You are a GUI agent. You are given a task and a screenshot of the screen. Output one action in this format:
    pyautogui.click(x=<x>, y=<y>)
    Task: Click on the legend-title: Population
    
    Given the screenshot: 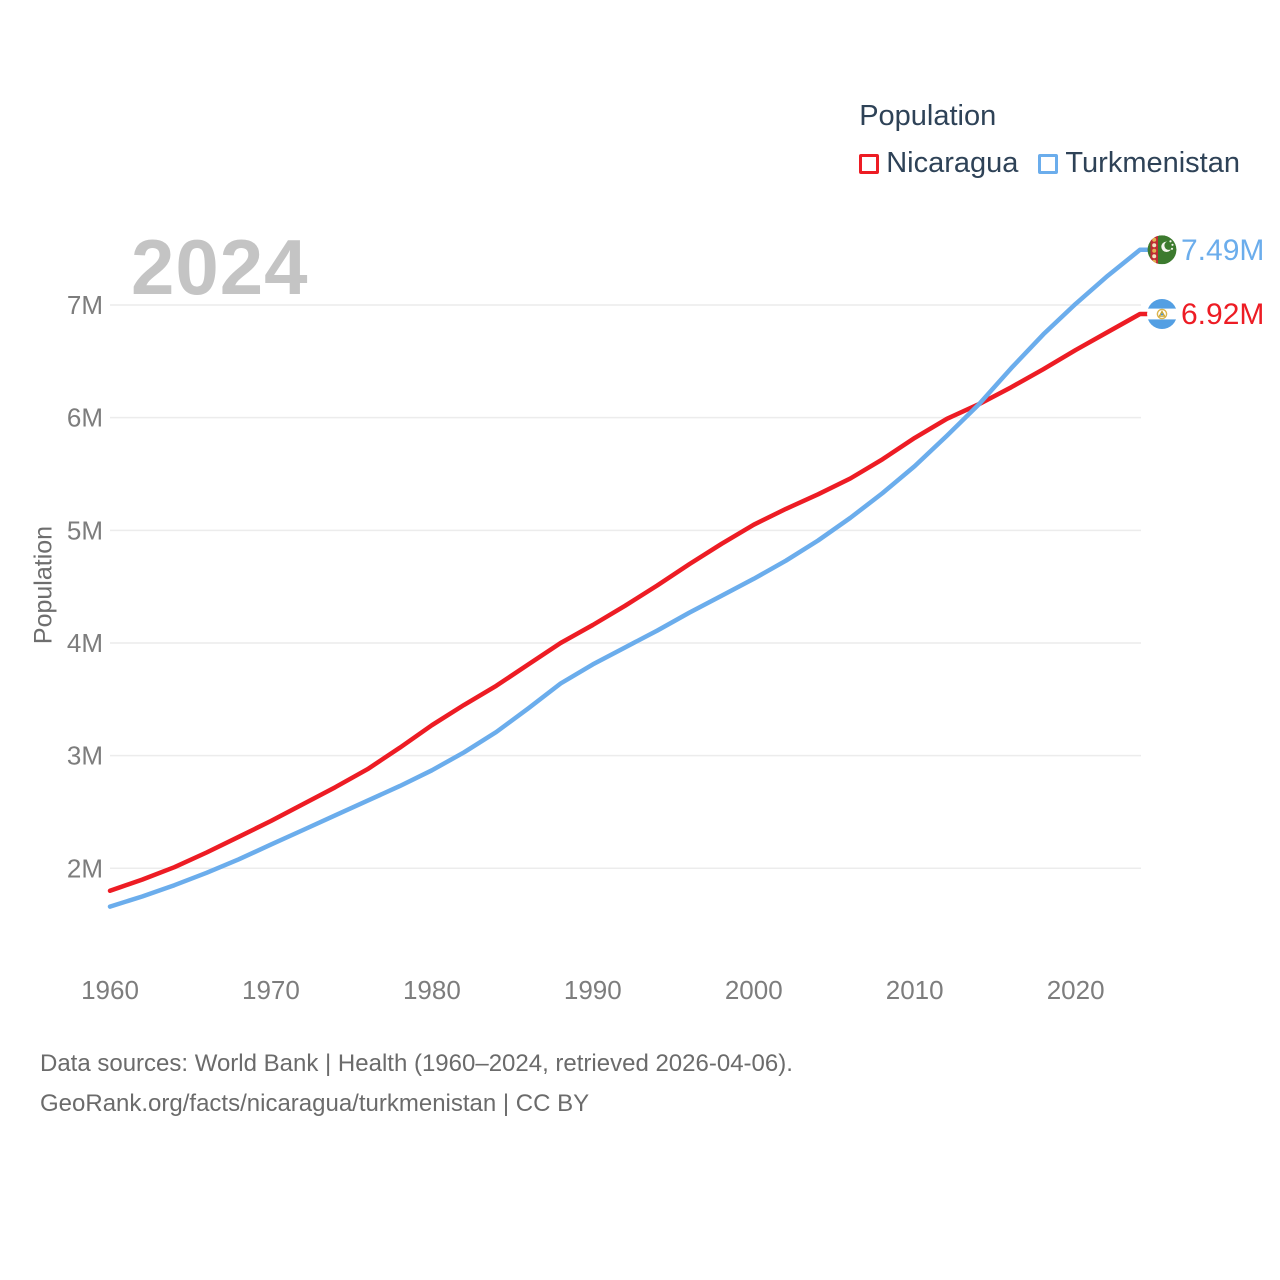 What is the action you would take?
    pyautogui.click(x=928, y=116)
    